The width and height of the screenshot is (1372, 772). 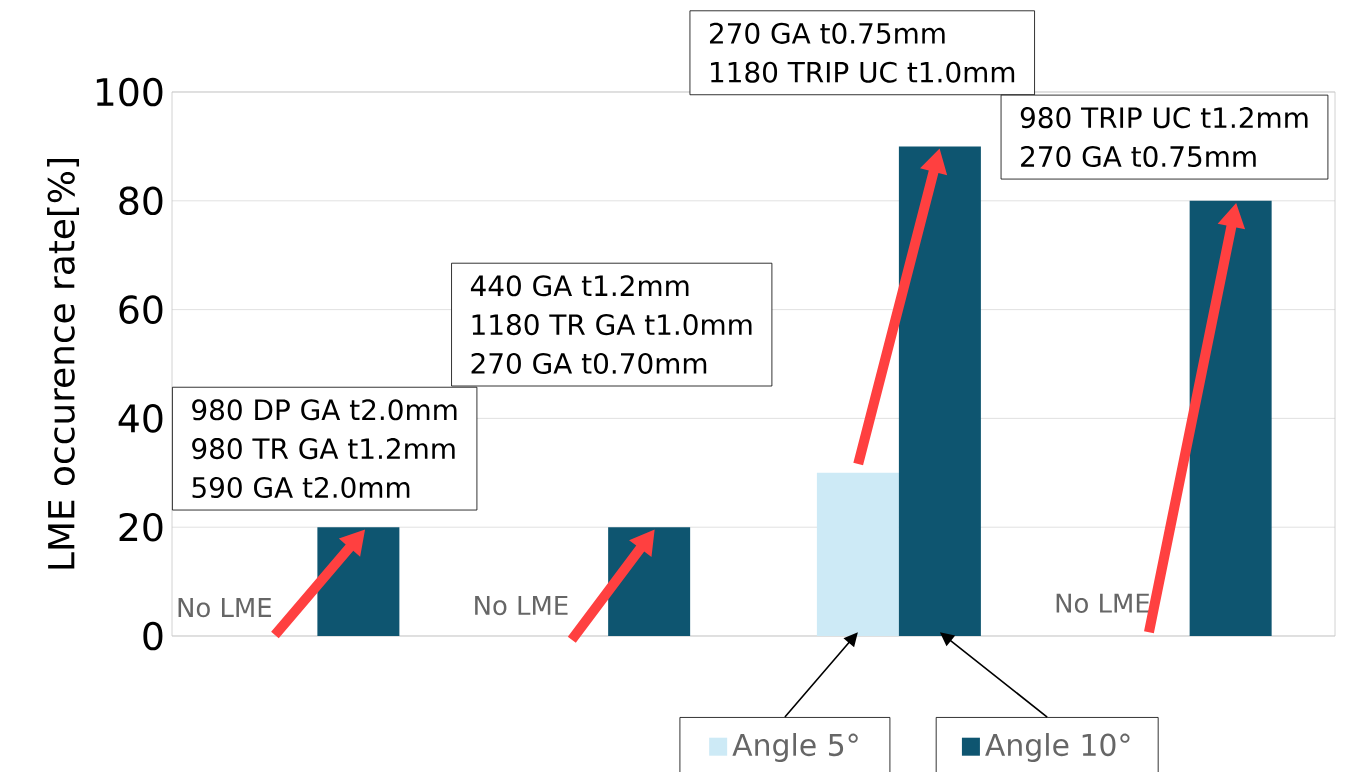 I want to click on y-axis-title: LME occurence rate[%], so click(x=63, y=364).